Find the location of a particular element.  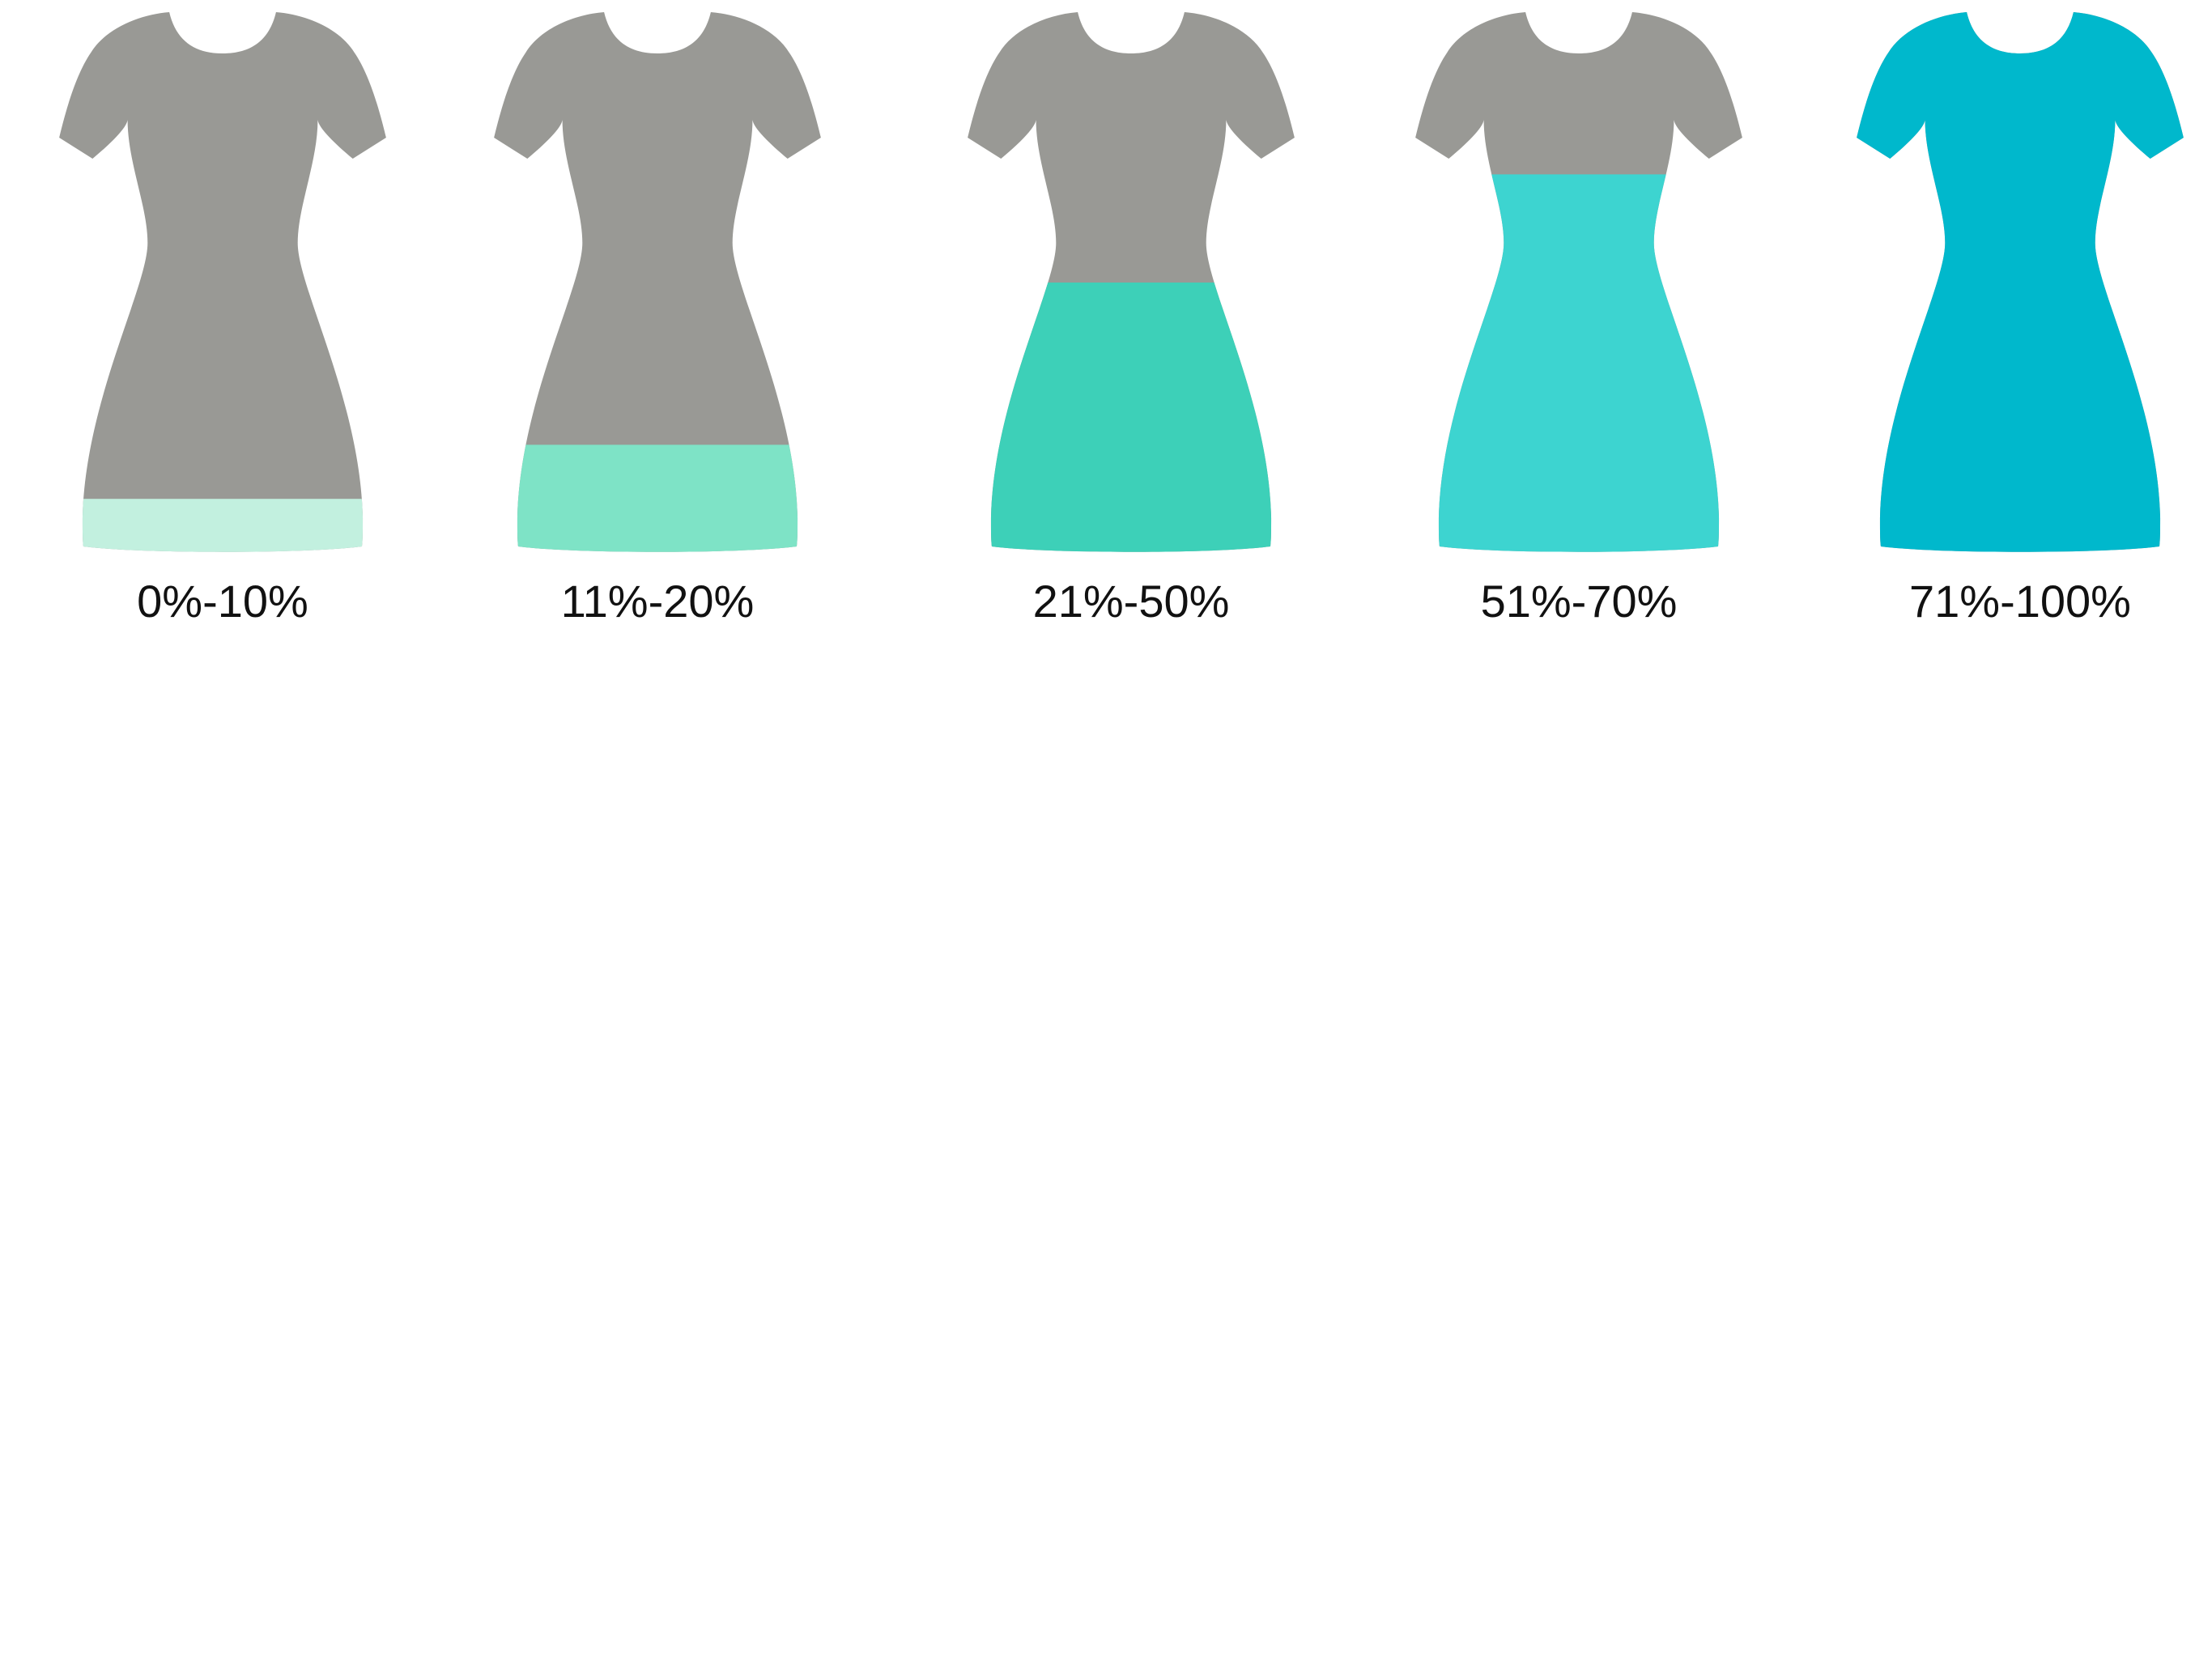

label-11-20: 11%-20% is located at coordinates (658, 601).